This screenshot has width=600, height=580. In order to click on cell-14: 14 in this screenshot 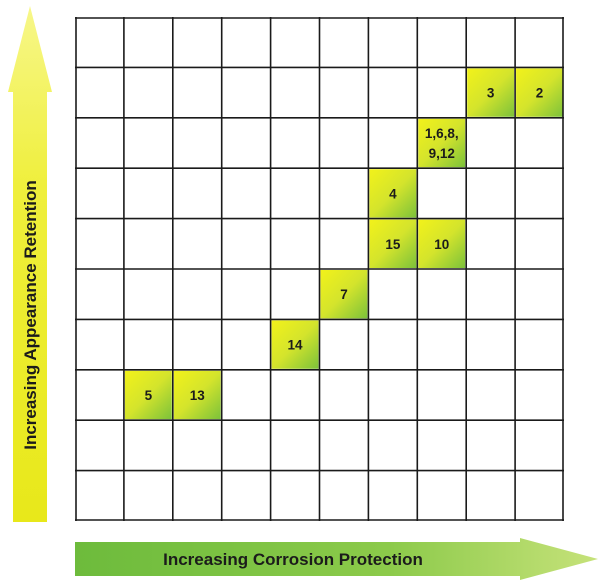, I will do `click(295, 344)`.